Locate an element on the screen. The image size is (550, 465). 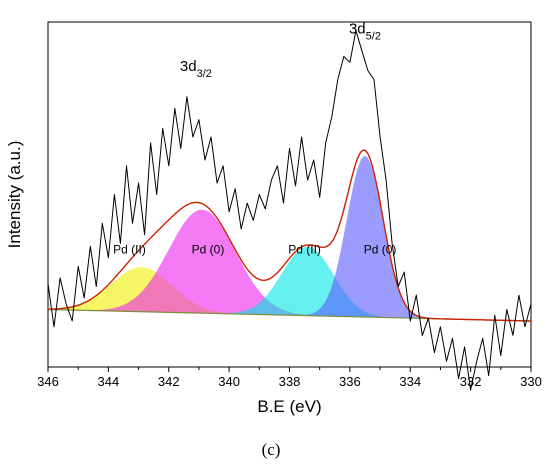
x-tick-label: 342 is located at coordinates (169, 381).